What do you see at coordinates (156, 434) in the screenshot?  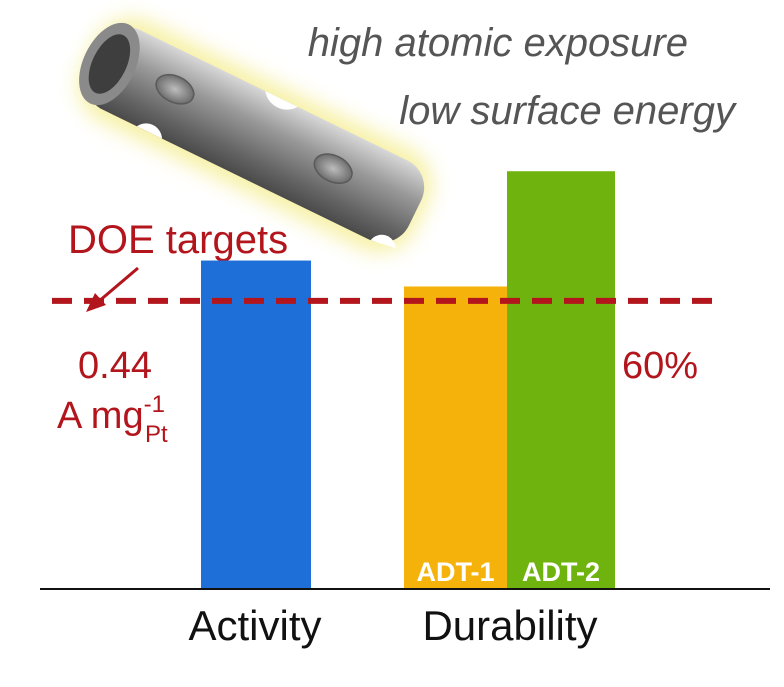 I see `unit-subscript: Pt` at bounding box center [156, 434].